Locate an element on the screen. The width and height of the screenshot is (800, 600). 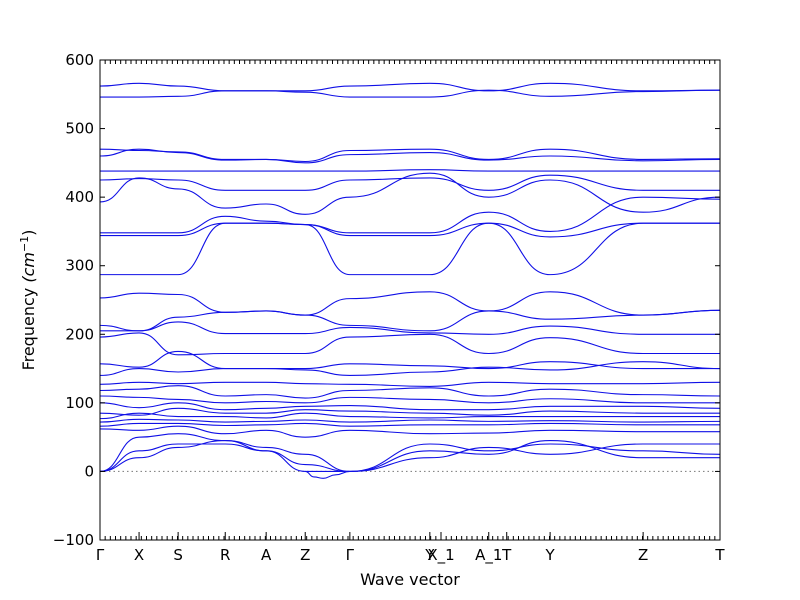
y-tick-label: 300 is located at coordinates (79, 266).